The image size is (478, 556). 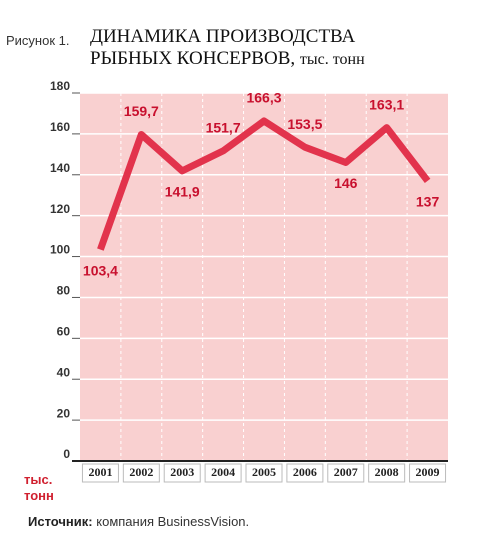 What do you see at coordinates (60, 521) in the screenshot?
I see `source-label: Источник:` at bounding box center [60, 521].